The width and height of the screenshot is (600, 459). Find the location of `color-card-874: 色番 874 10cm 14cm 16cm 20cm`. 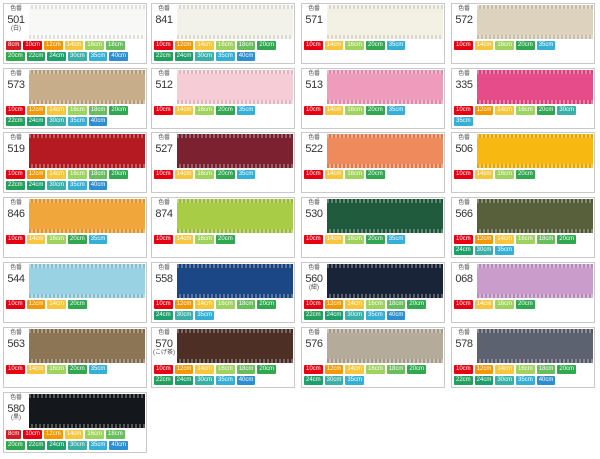

color-card-874: 色番 874 10cm 14cm 16cm 20cm is located at coordinates (223, 227).